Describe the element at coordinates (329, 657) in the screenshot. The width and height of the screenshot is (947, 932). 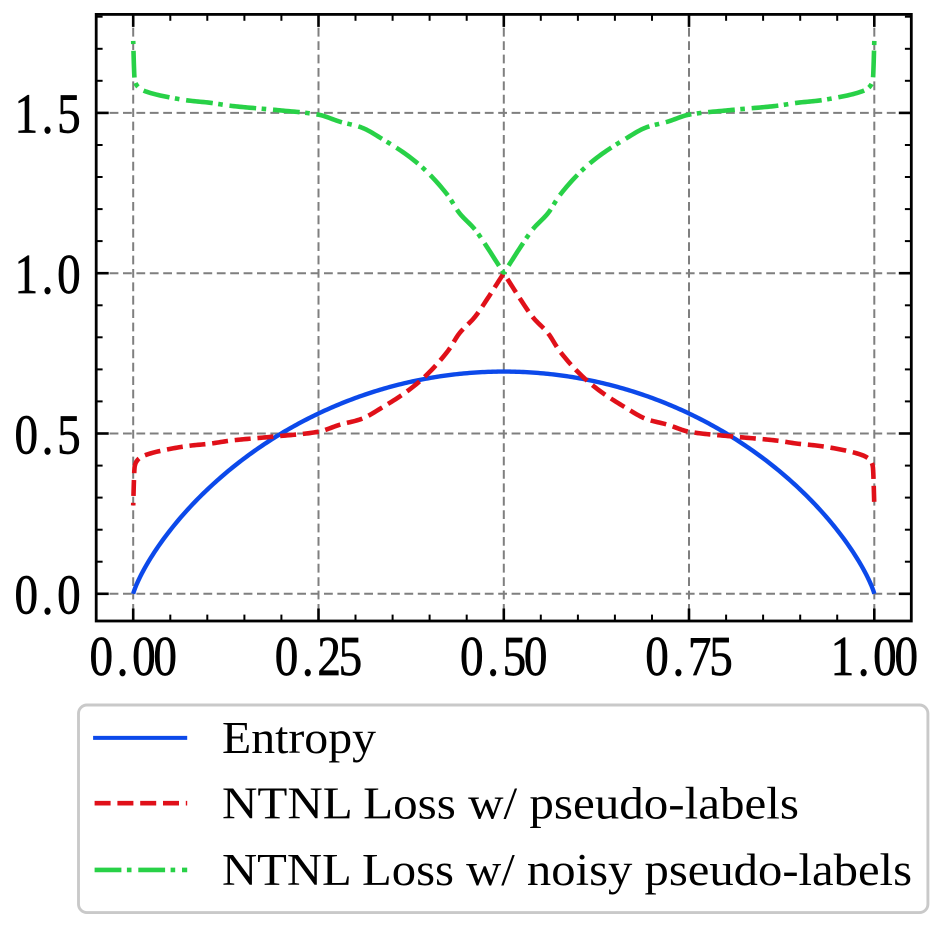
I see `svg-text: 2` at that location.